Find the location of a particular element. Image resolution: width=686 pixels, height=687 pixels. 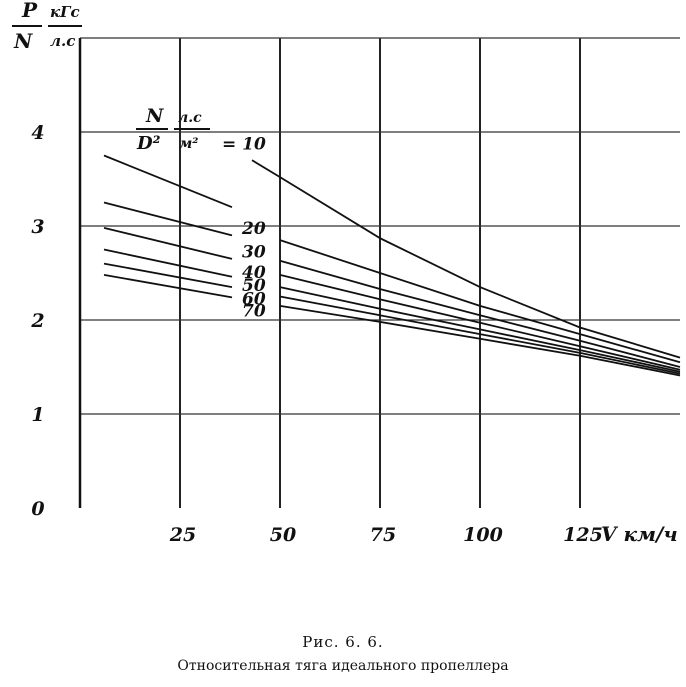

curve-label: 60 is located at coordinates (254, 299).